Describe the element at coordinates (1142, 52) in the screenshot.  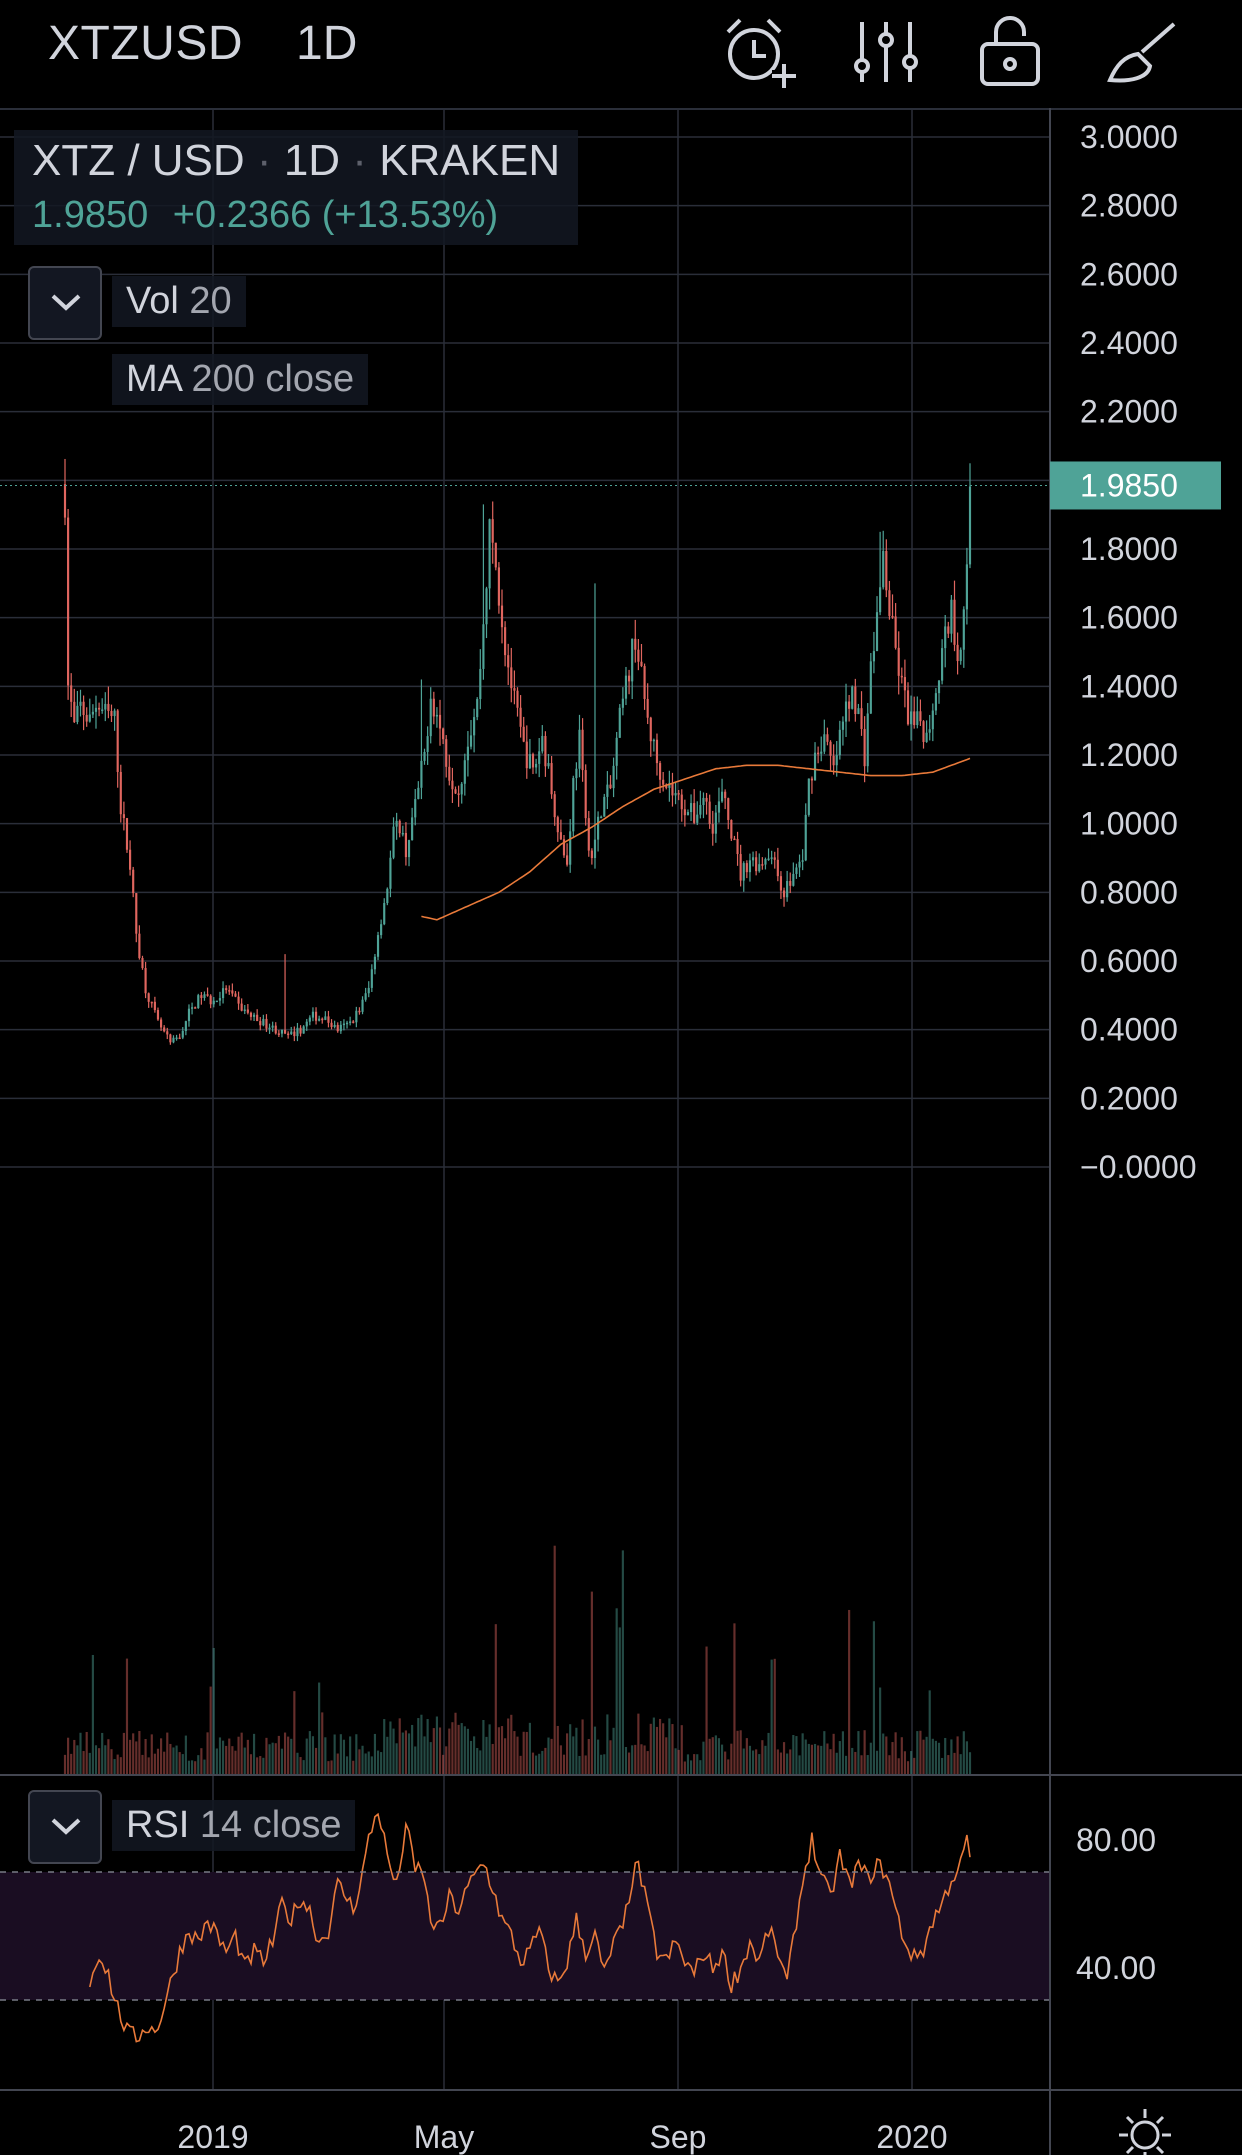
I see `drawing-tools-button` at that location.